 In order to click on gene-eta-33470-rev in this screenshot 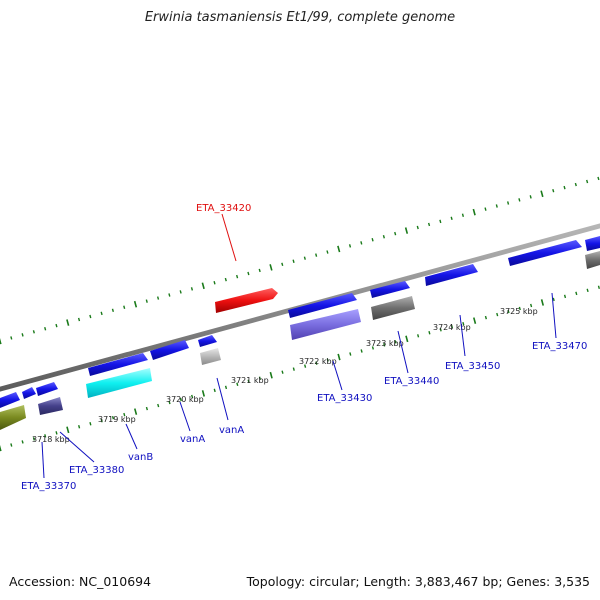, I will do `click(592, 260)`.